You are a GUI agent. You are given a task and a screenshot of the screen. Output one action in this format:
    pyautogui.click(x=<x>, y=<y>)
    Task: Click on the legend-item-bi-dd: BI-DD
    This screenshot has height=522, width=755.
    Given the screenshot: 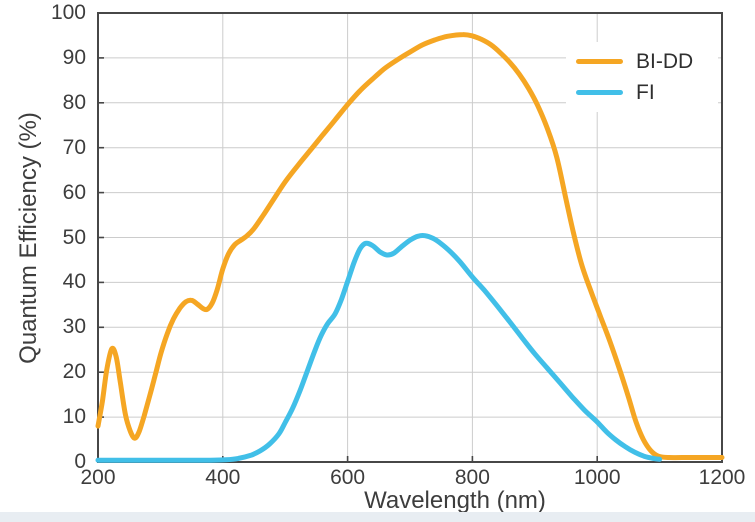 What is the action you would take?
    pyautogui.click(x=647, y=62)
    